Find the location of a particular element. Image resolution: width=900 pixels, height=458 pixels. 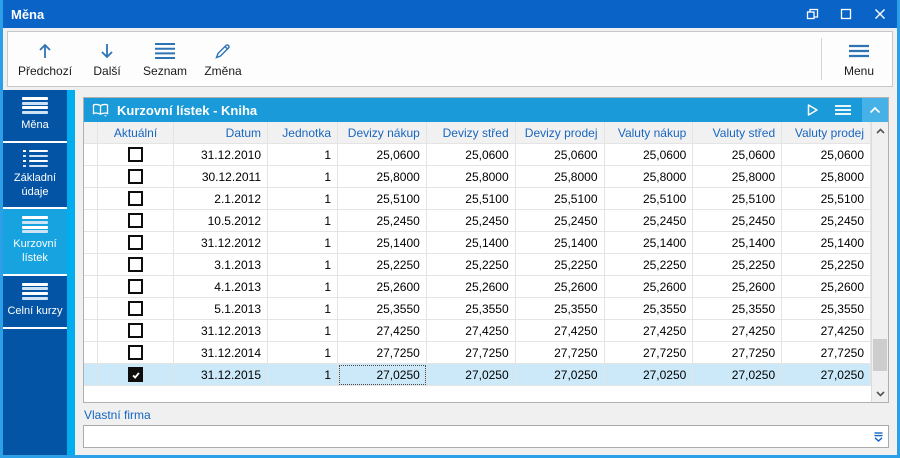

close-icon is located at coordinates (880, 14).